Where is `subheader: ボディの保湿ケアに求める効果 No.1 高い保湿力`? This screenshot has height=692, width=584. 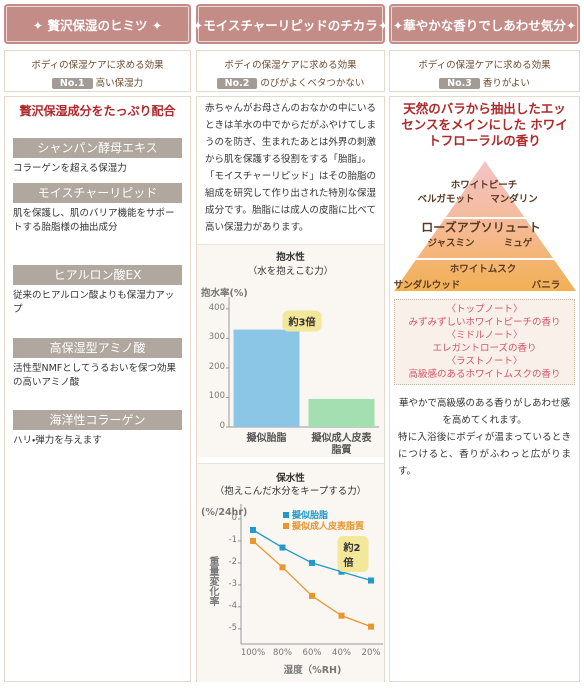 subheader: ボディの保湿ケアに求める効果 No.1 高い保湿力 is located at coordinates (97, 71).